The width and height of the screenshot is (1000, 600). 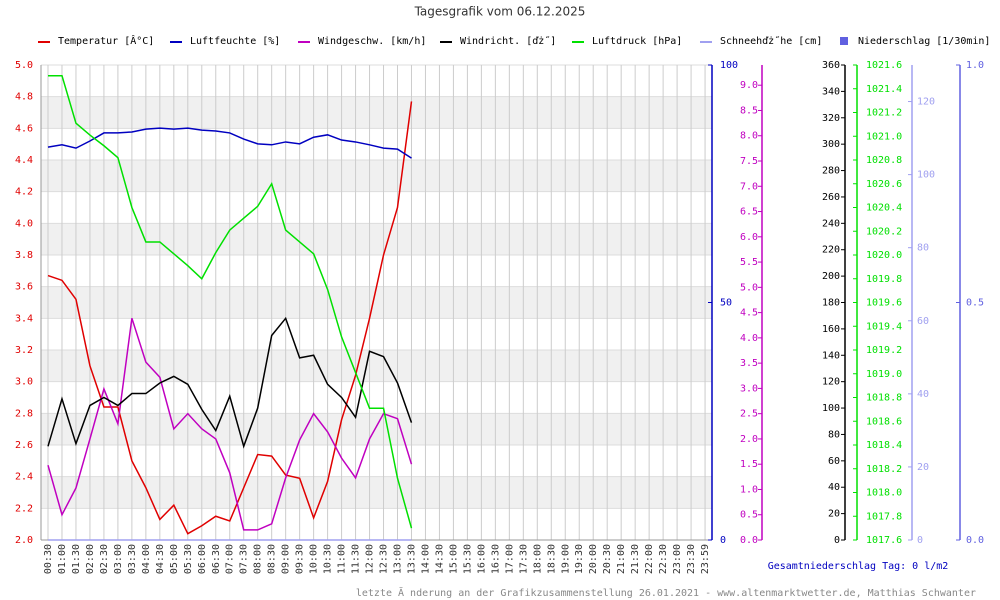 I want to click on y-tick-label: 120, so click(x=831, y=382).